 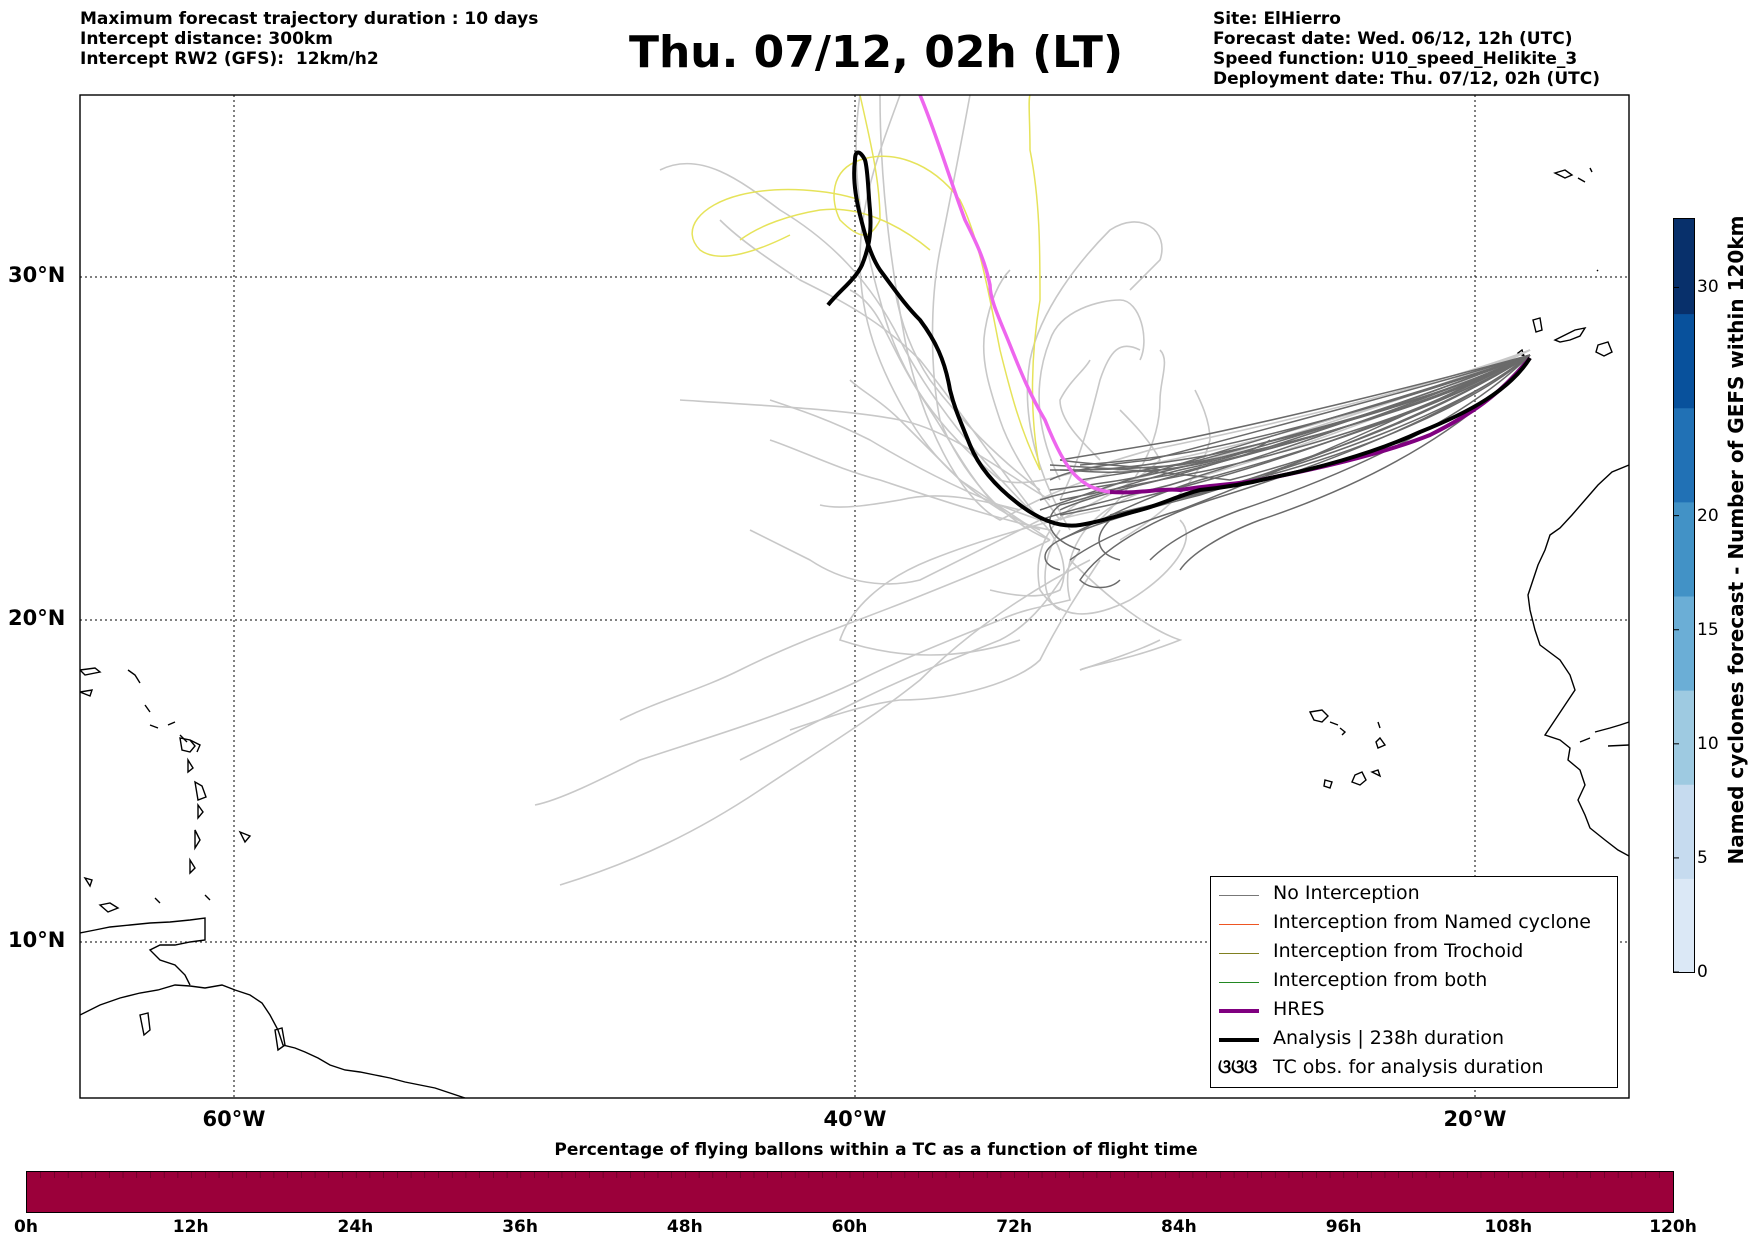 What do you see at coordinates (190, 1227) in the screenshot?
I see `flight-time-tick-label: 12h` at bounding box center [190, 1227].